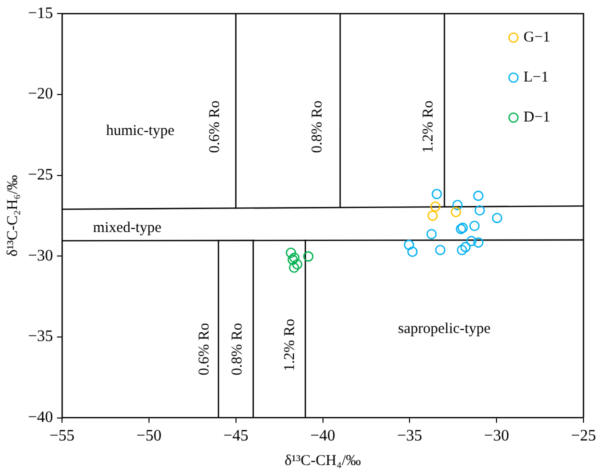 The width and height of the screenshot is (600, 474). What do you see at coordinates (536, 78) in the screenshot?
I see `legend-label: L−1` at bounding box center [536, 78].